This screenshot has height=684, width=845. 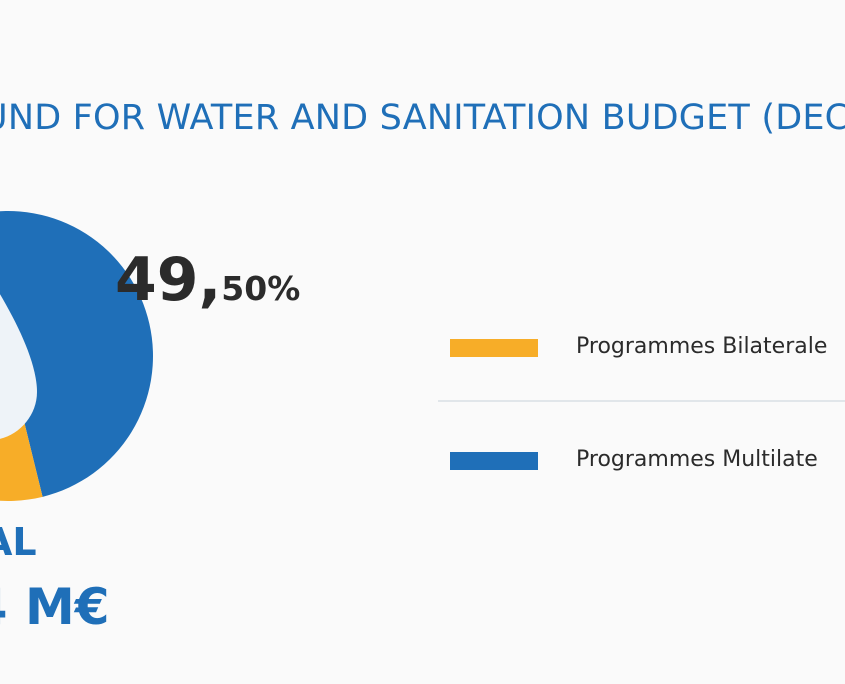 What do you see at coordinates (168, 280) in the screenshot?
I see `slice-value-integer: 49,` at bounding box center [168, 280].